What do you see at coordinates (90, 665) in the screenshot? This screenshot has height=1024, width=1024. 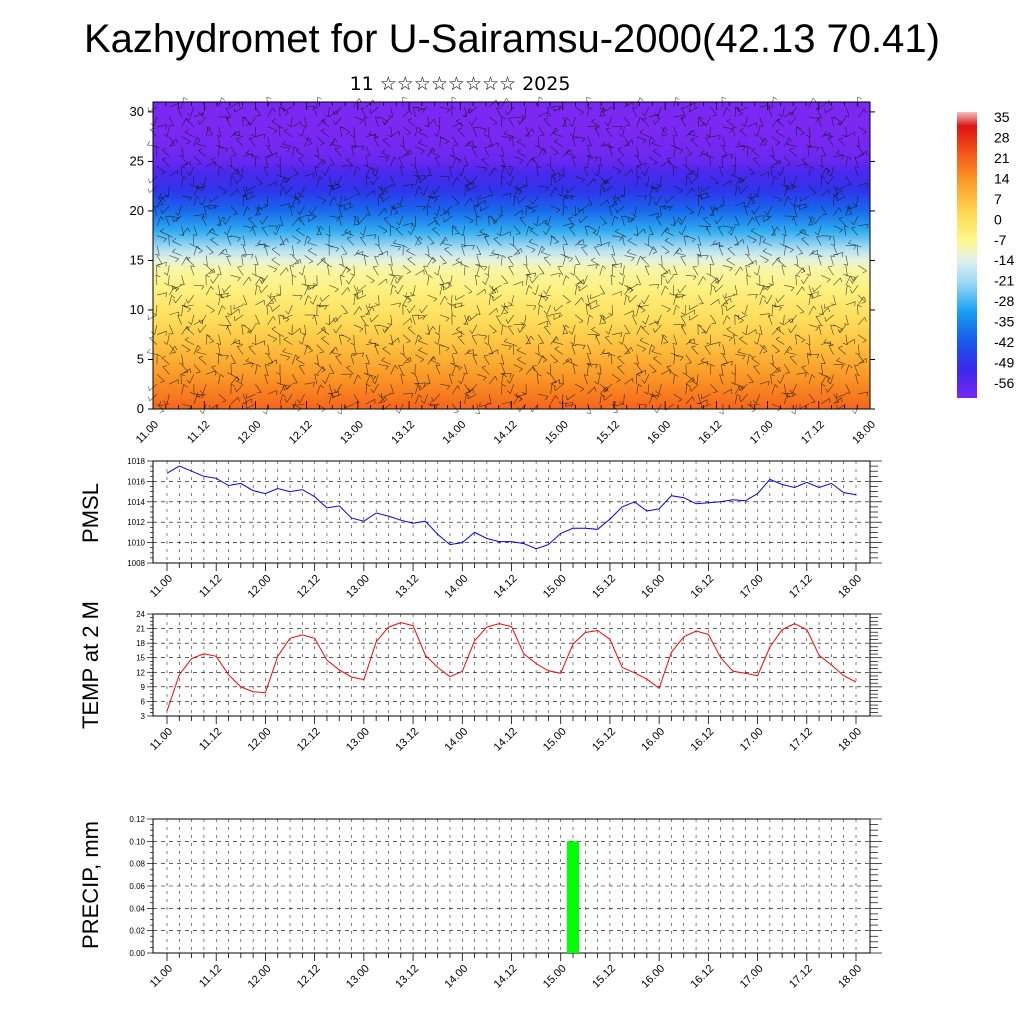 I see `y-axis-label: TEMP at 2 M` at bounding box center [90, 665].